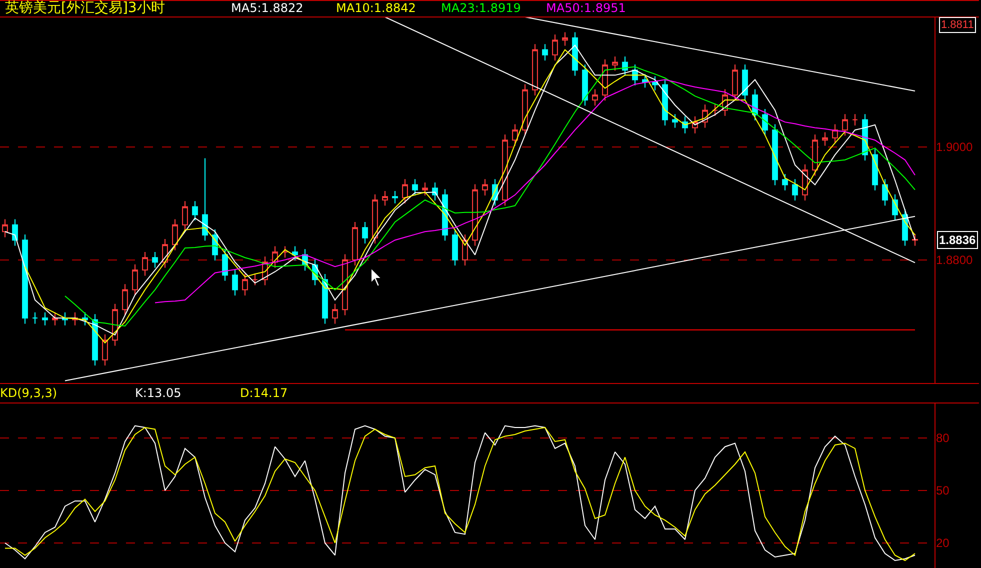  What do you see at coordinates (943, 543) in the screenshot?
I see `y-tick-label: 20` at bounding box center [943, 543].